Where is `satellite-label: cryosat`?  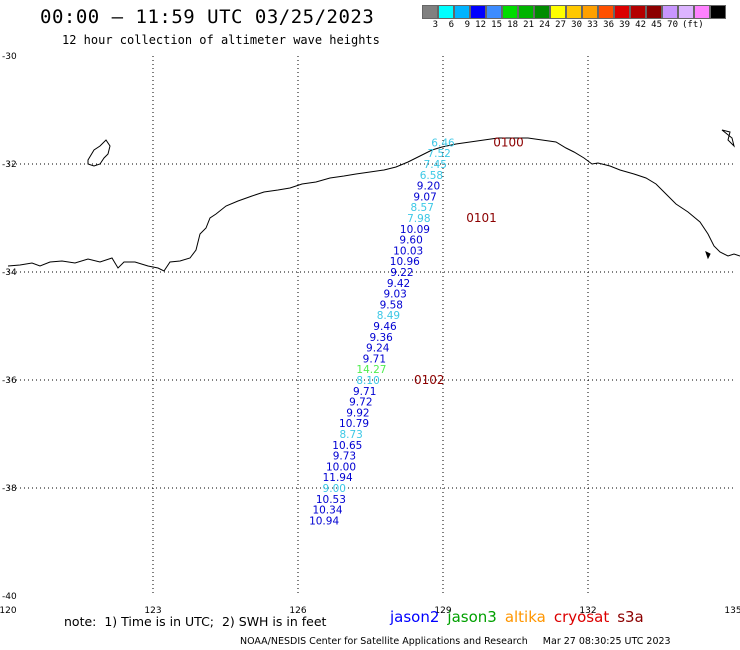 satellite-label: cryosat is located at coordinates (581, 617).